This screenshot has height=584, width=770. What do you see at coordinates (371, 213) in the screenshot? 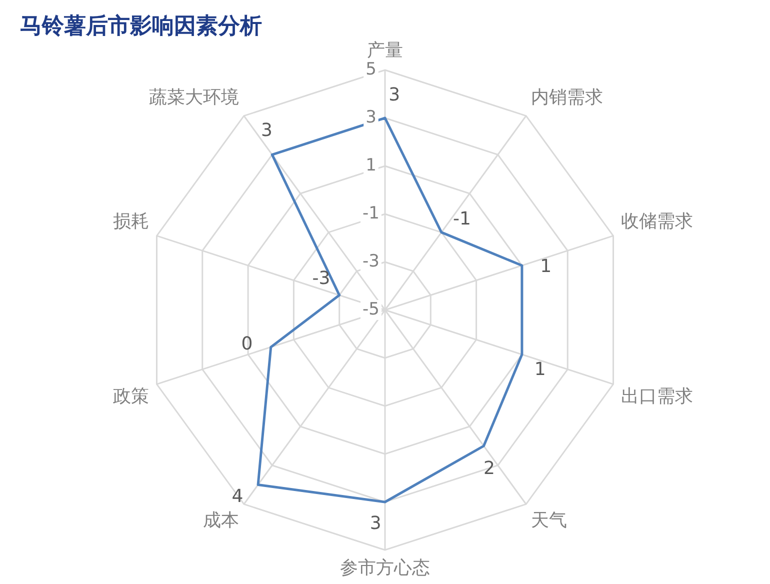
I see `y-tick-label: -1` at bounding box center [371, 213].